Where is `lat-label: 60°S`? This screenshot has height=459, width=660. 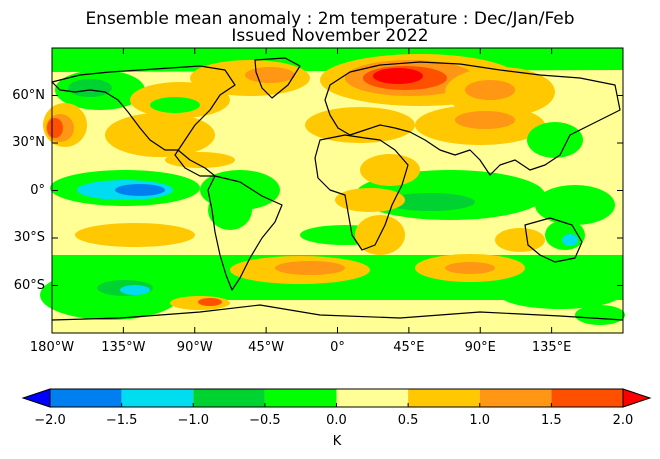
lat-label: 60°S is located at coordinates (29, 285).